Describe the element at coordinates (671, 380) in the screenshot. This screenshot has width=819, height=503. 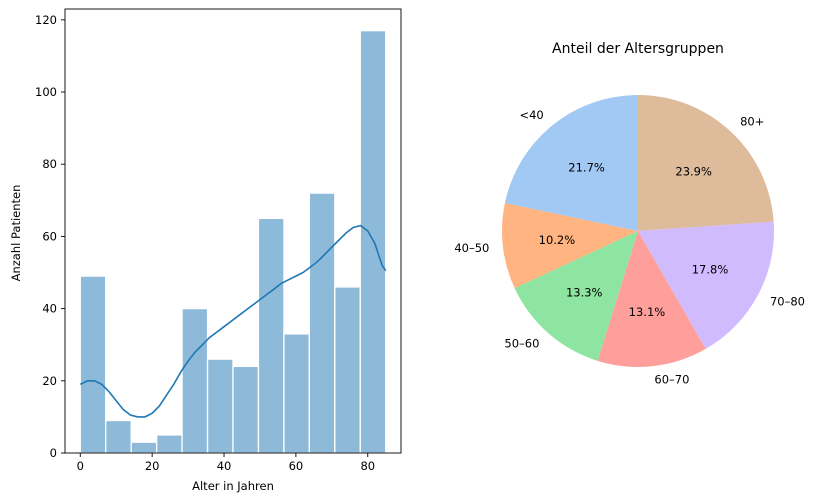
I see `pie-category-label: 60–70` at that location.